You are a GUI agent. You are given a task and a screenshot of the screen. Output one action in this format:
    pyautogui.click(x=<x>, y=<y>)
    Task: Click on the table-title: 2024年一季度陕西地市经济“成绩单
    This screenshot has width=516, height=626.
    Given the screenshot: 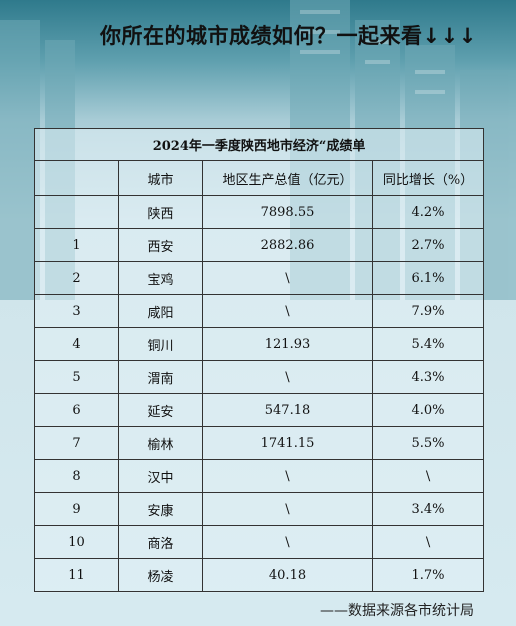 What is the action you would take?
    pyautogui.click(x=259, y=144)
    